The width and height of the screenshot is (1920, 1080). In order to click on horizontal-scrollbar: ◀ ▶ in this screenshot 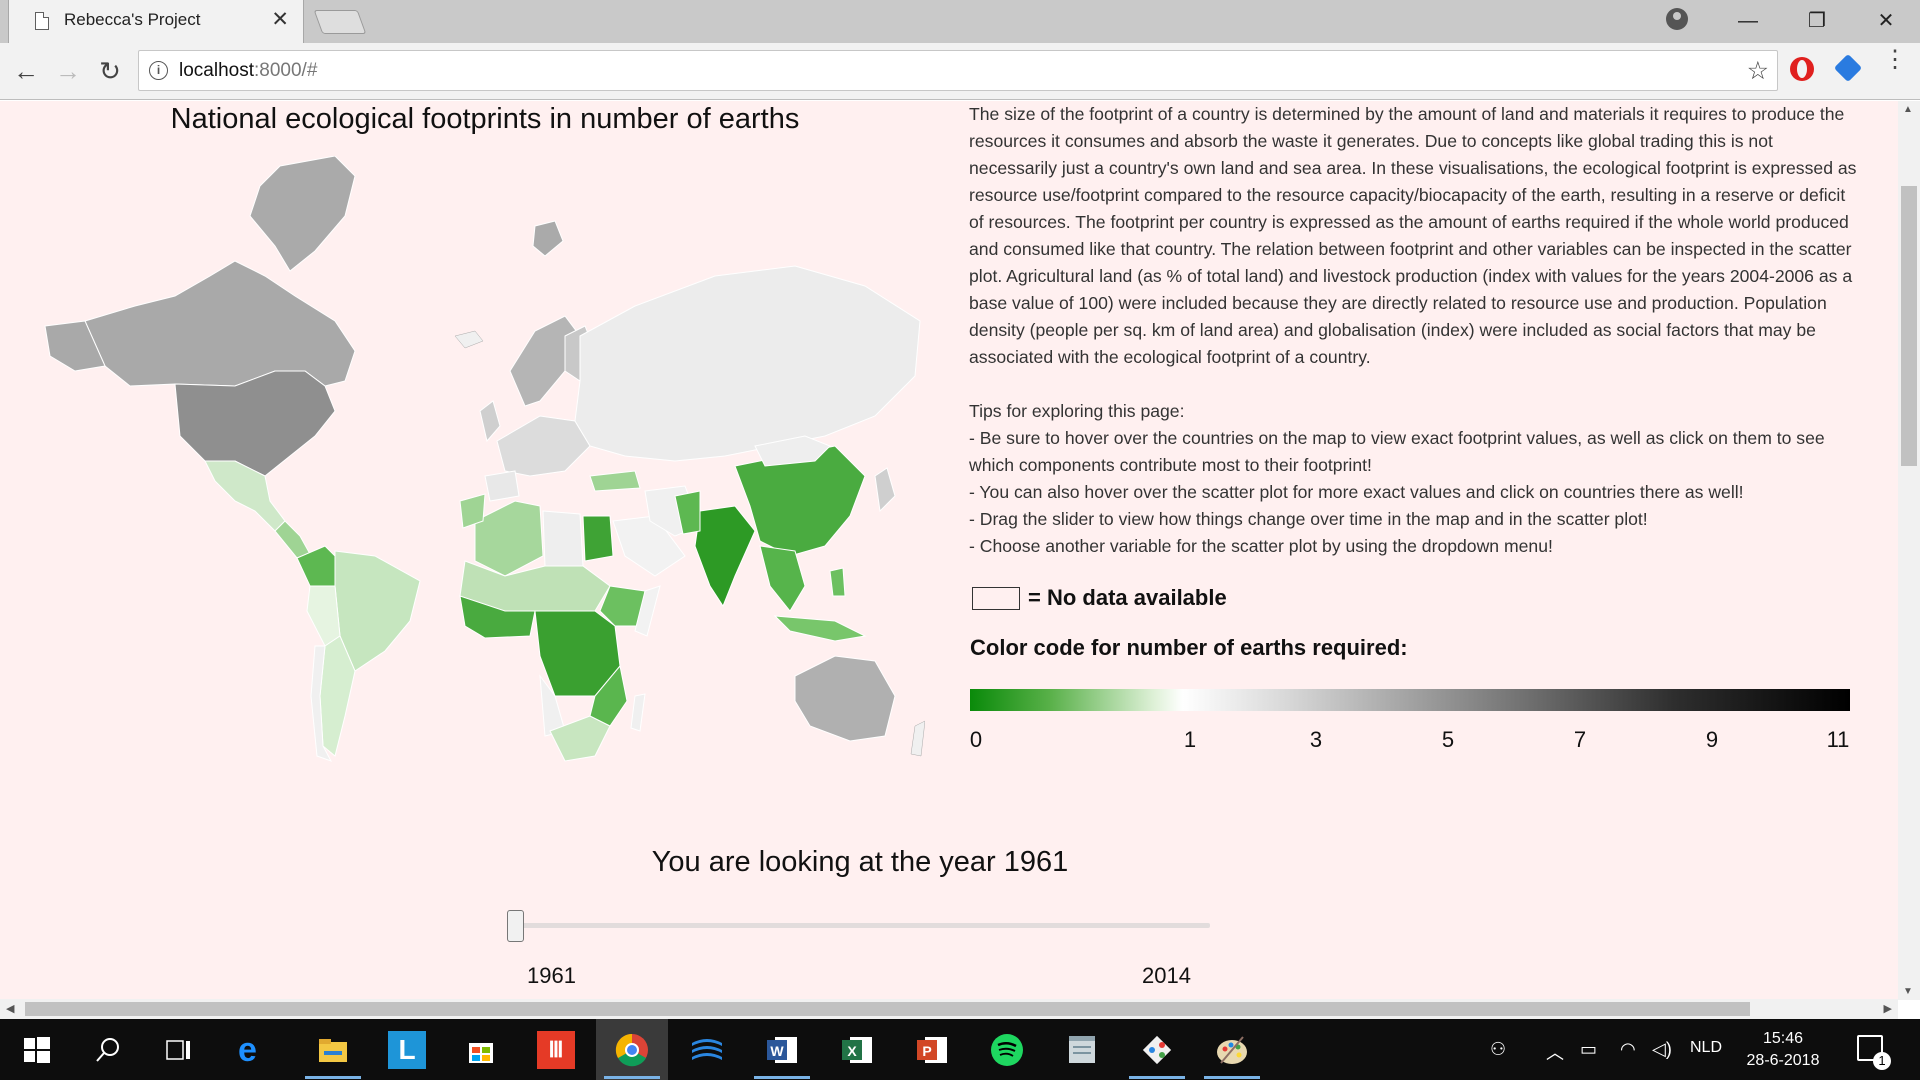, I will do `click(949, 1009)`.